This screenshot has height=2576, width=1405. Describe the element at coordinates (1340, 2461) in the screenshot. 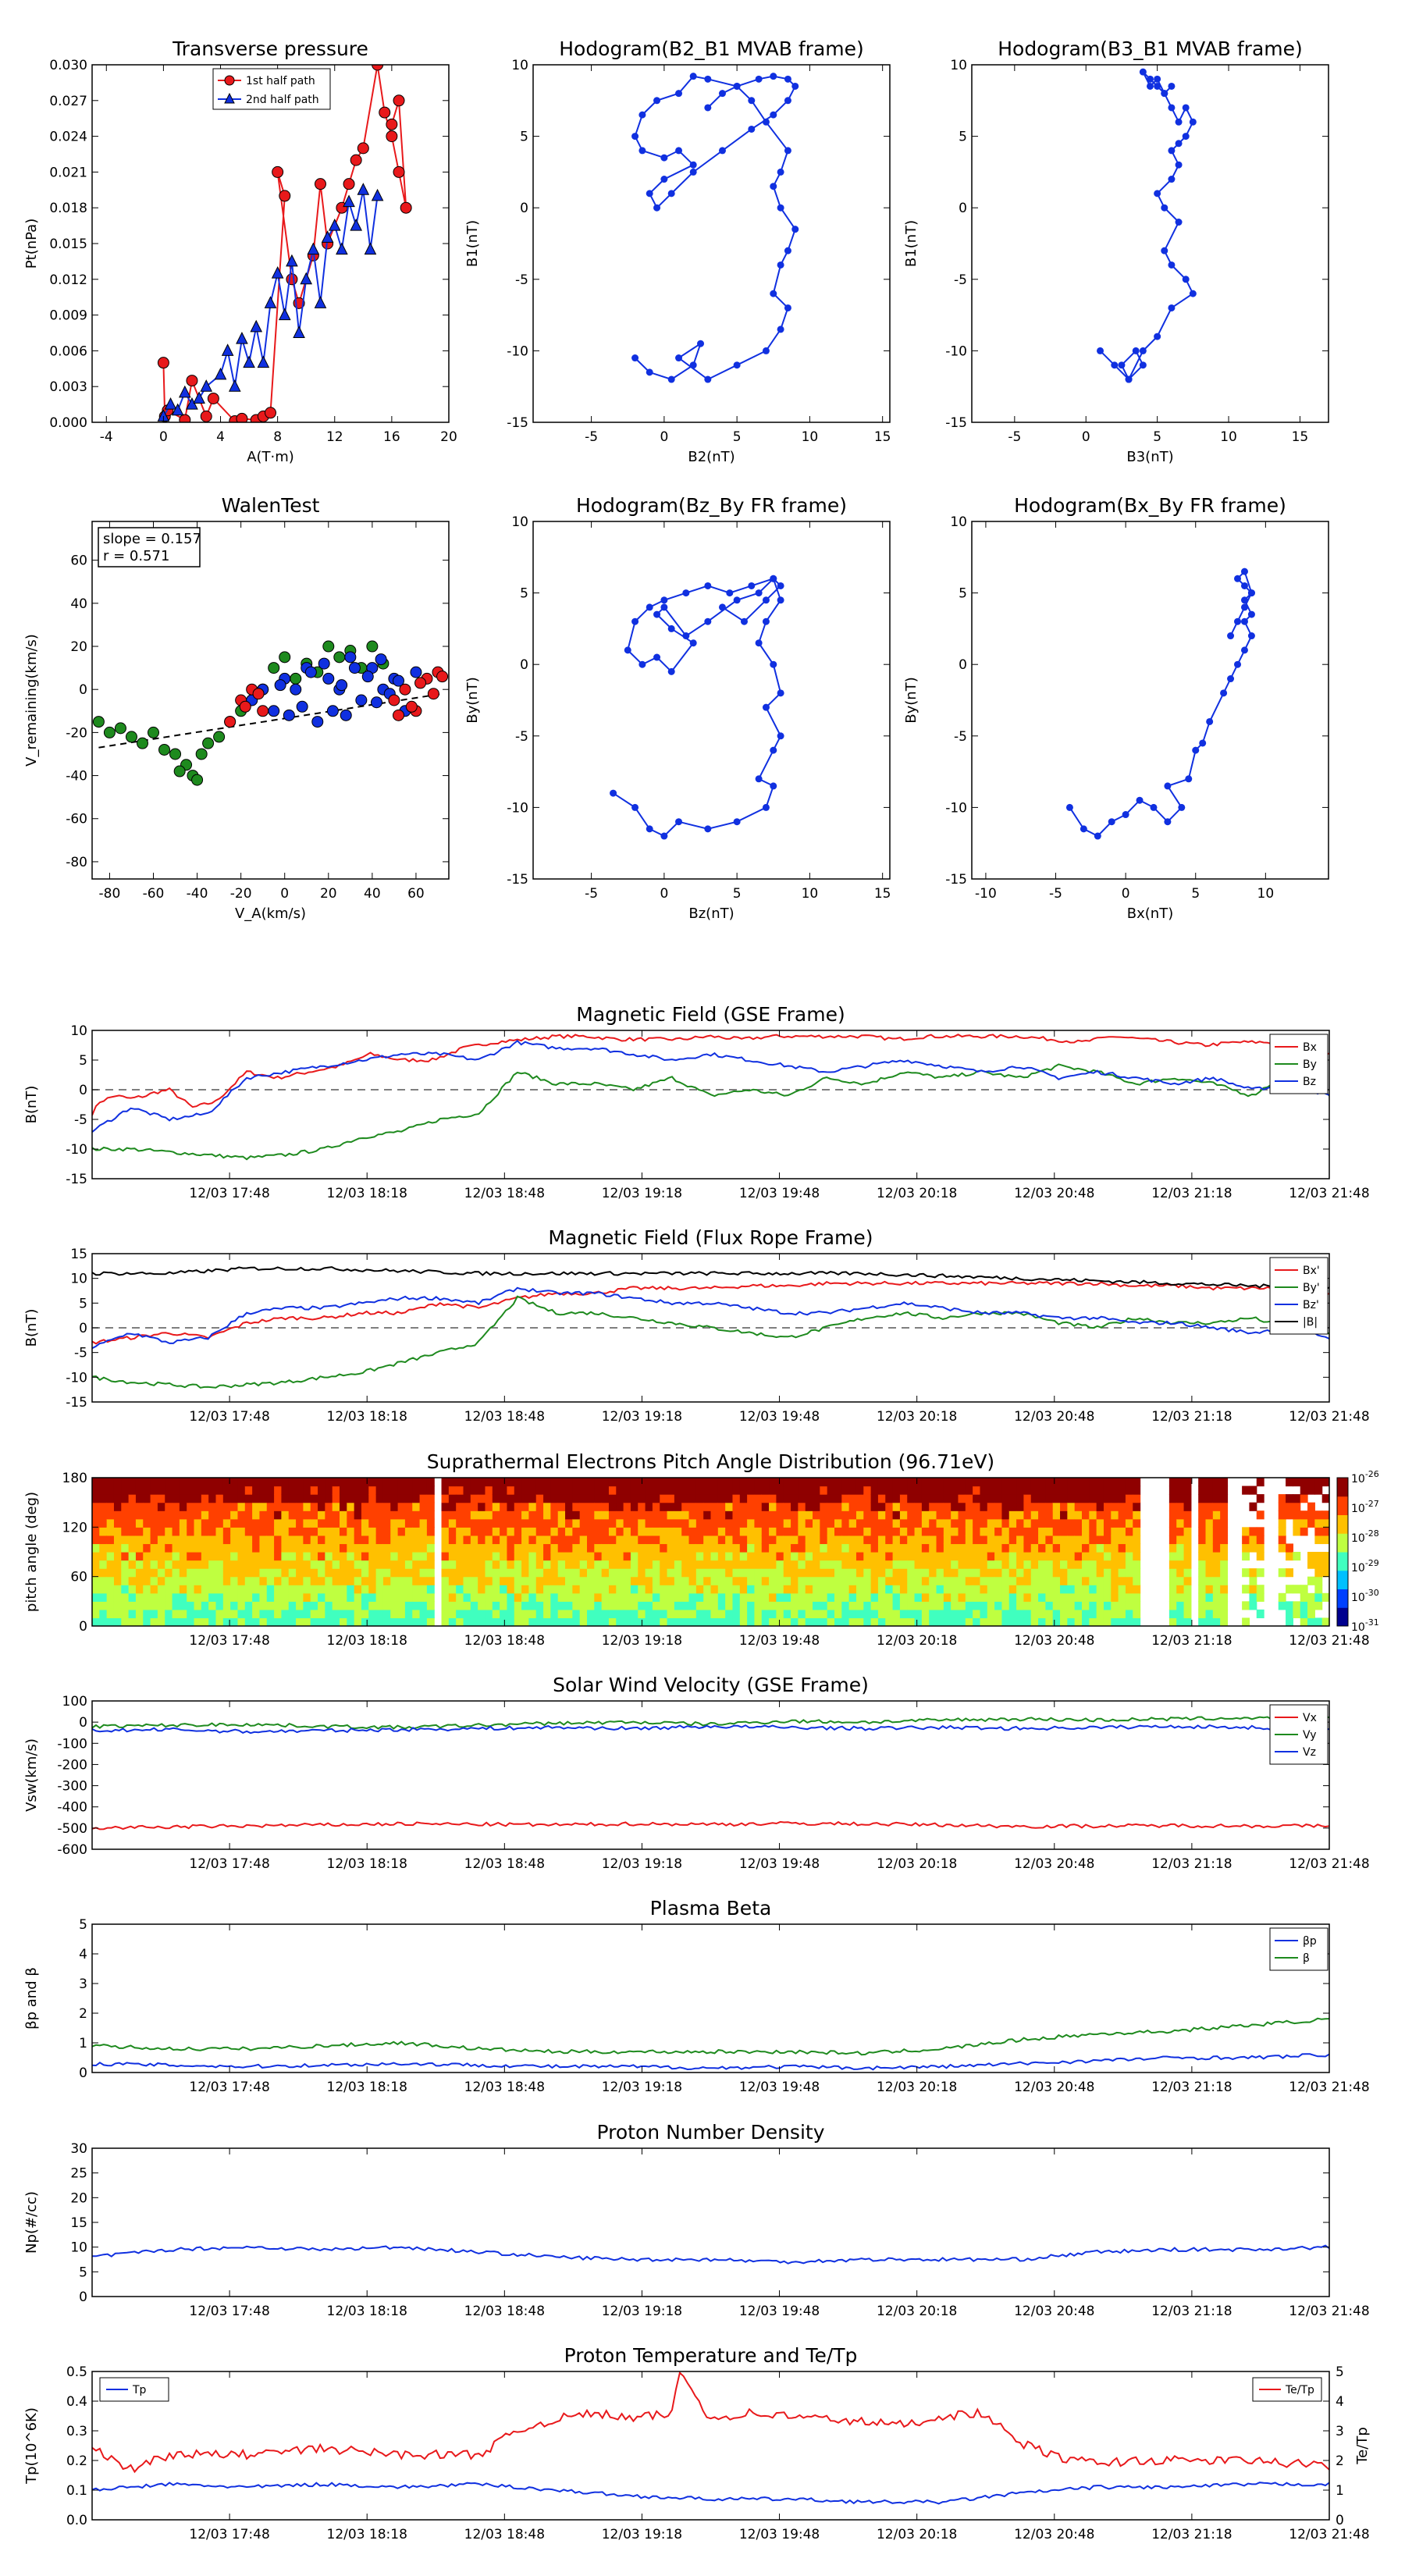

I see `y2-tick-label: 2` at that location.